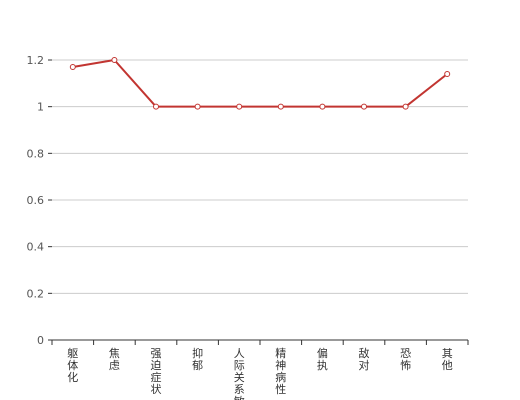  I want to click on x-axis-category-labels: 躯体化 焦虑 强迫症状 抑郁 人际关系敏感 精神病性 偏执 敌对 恐怖 其他, so click(259, 373).